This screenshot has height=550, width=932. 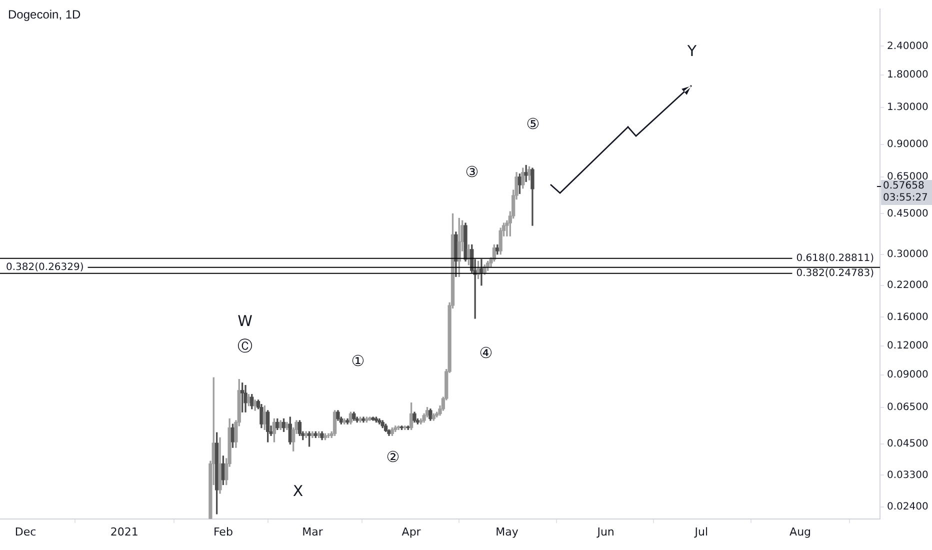 I want to click on annotation: W, so click(x=245, y=321).